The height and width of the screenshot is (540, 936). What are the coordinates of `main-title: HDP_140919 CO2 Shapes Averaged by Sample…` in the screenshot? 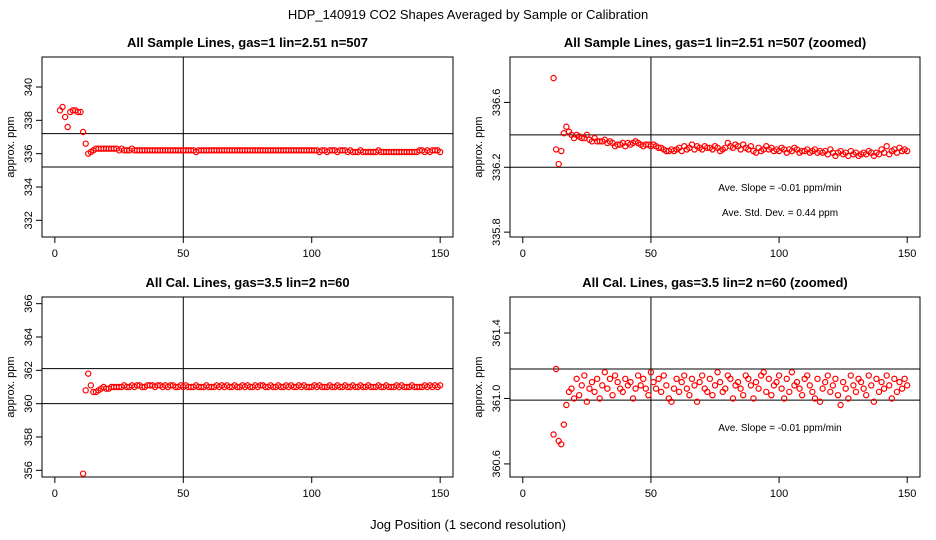 It's located at (468, 14).